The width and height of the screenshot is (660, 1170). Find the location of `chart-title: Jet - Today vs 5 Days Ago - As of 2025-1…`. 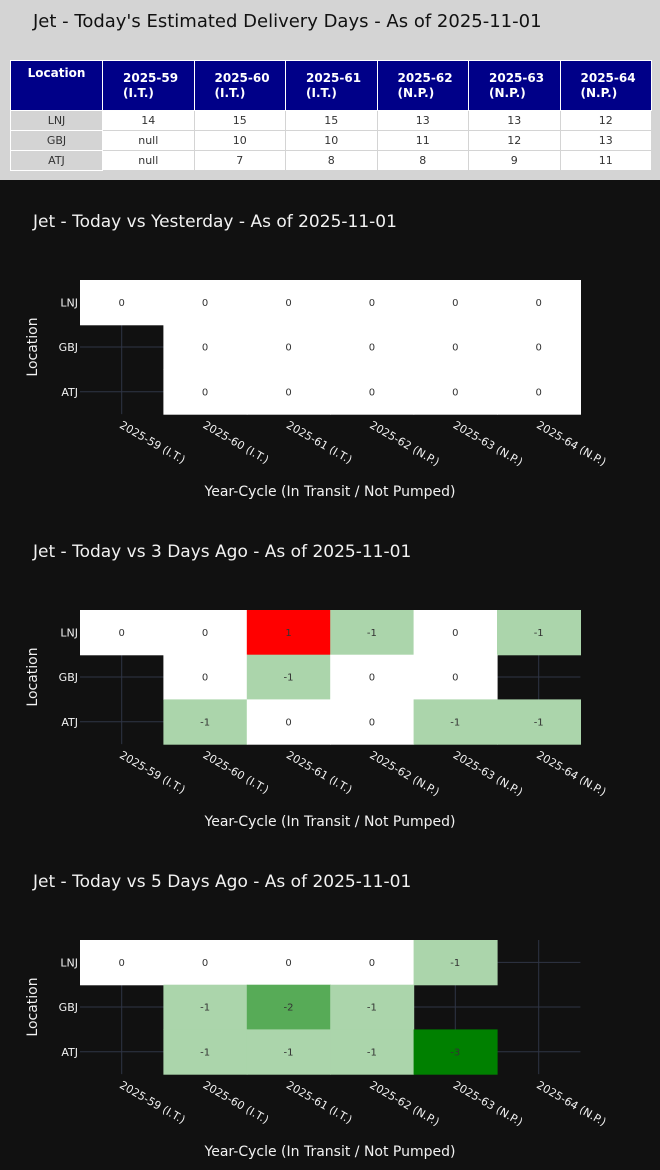

chart-title: Jet - Today vs 5 Days Ago - As of 2025-1… is located at coordinates (222, 882).